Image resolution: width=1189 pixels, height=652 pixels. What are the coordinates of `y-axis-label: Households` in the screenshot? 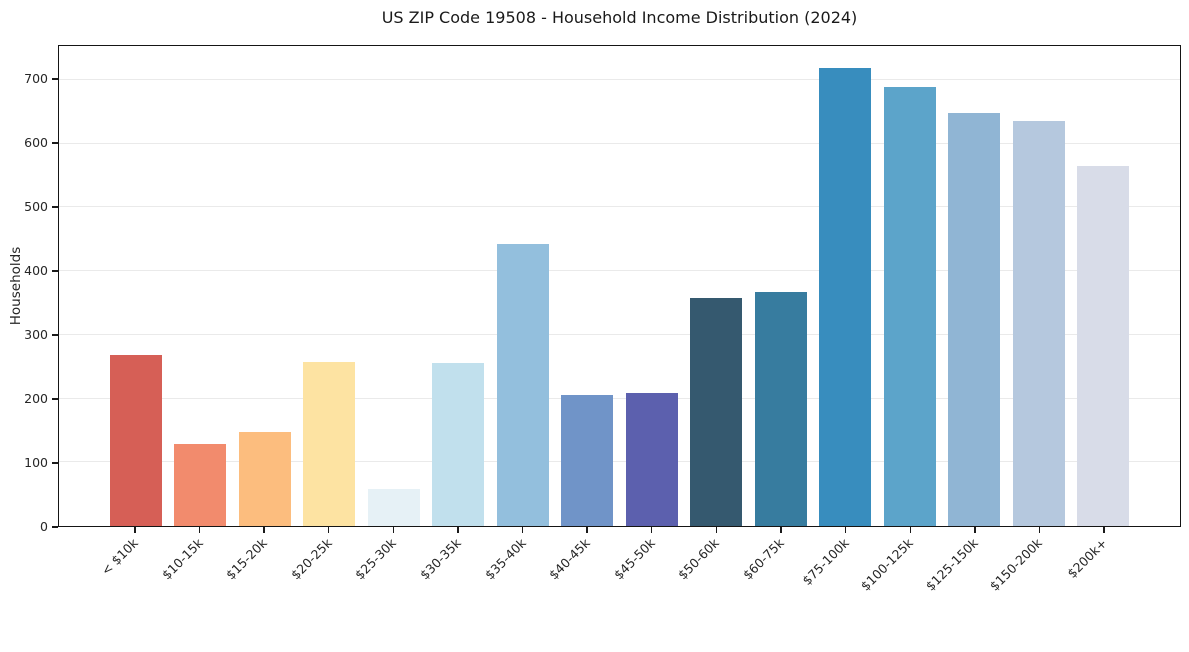 It's located at (16, 286).